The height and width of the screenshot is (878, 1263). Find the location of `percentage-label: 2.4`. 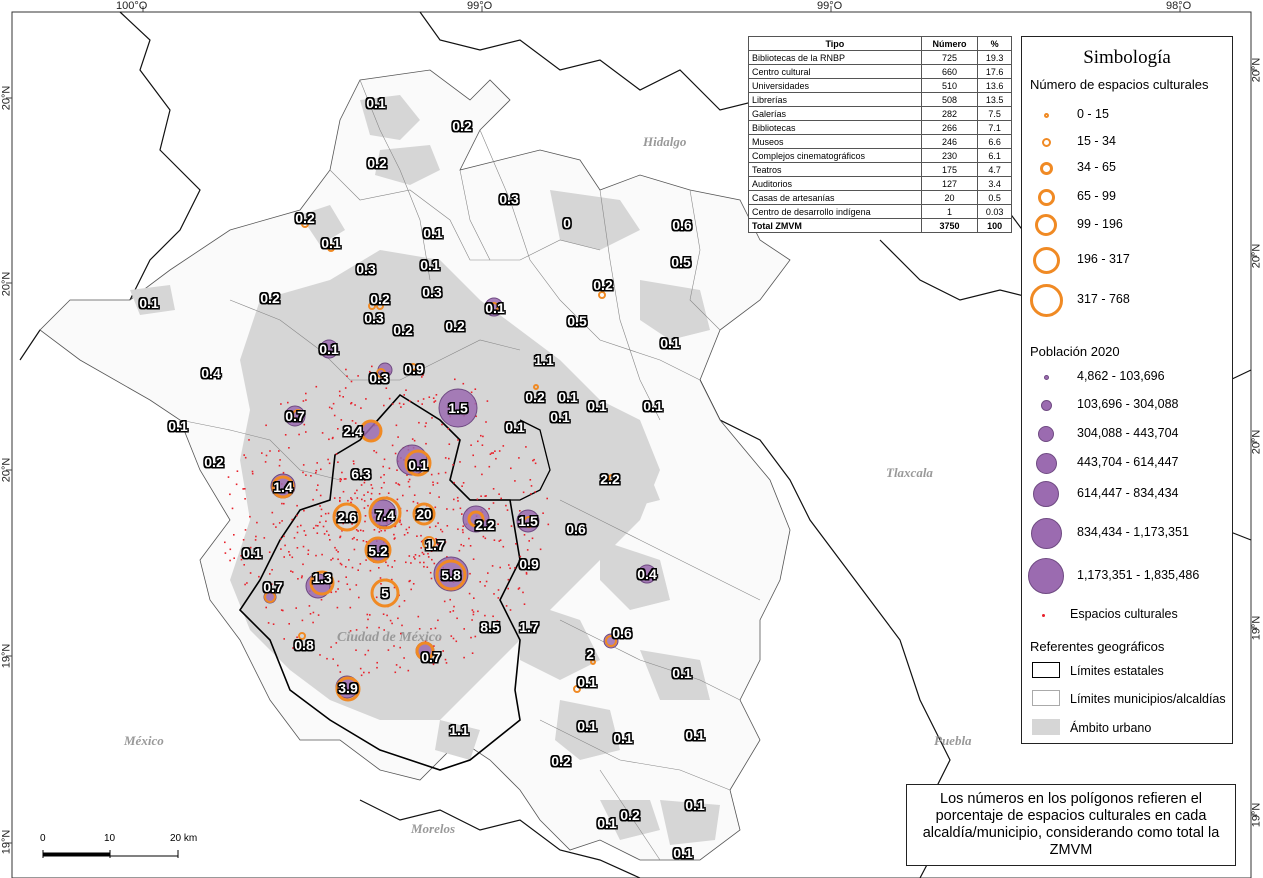

percentage-label: 2.4 is located at coordinates (353, 431).